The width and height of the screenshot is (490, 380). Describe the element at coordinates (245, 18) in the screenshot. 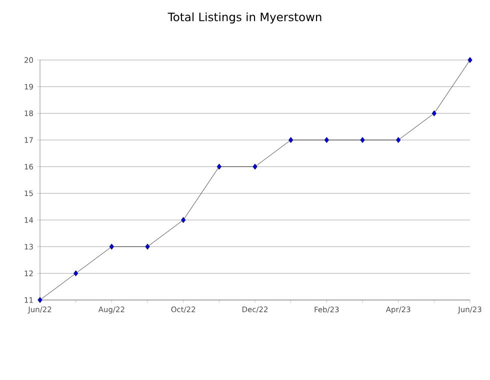

I see `chart-title: Total Listings in Myerstown` at that location.